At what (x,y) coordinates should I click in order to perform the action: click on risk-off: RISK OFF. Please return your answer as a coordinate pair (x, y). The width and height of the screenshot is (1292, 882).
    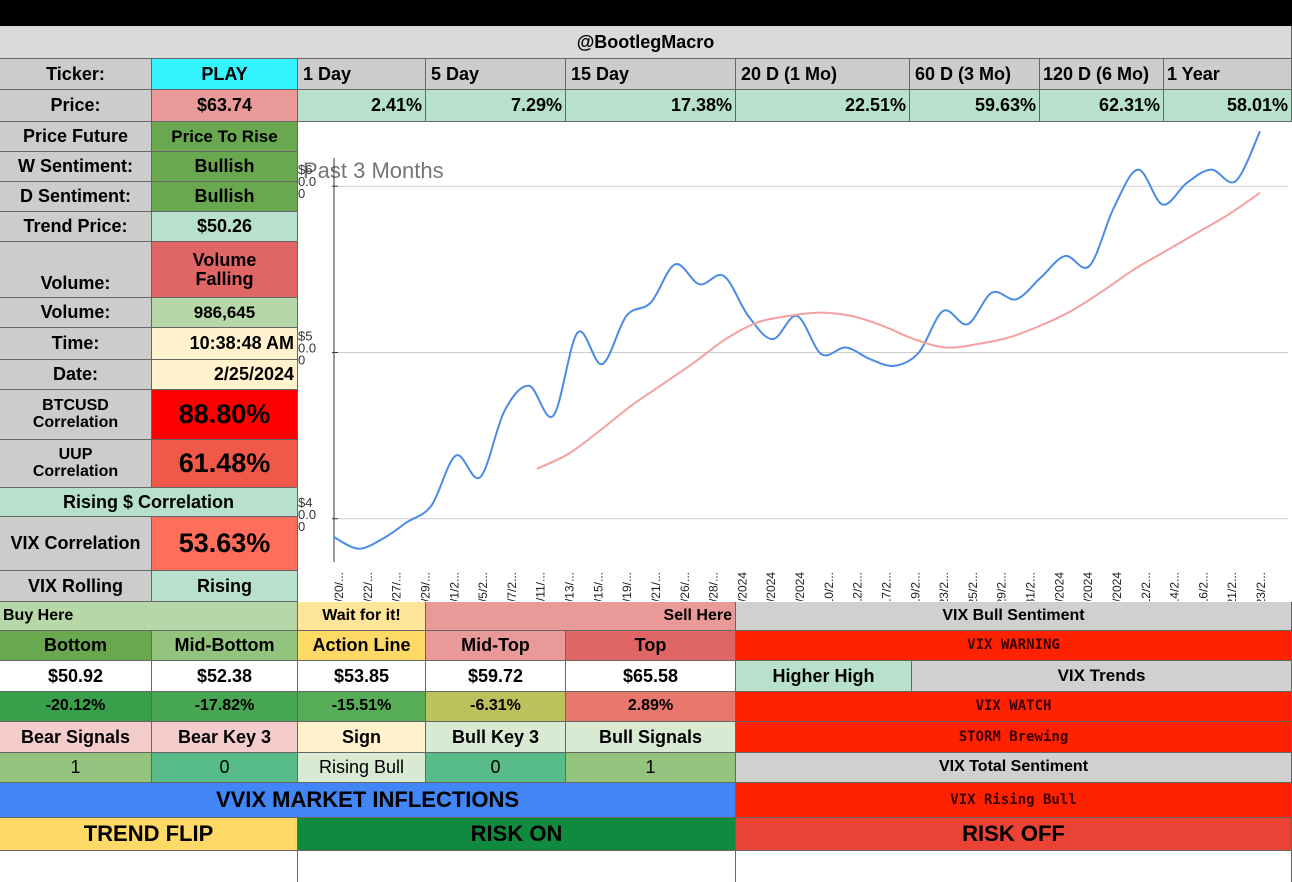
    Looking at the image, I should click on (1014, 834).